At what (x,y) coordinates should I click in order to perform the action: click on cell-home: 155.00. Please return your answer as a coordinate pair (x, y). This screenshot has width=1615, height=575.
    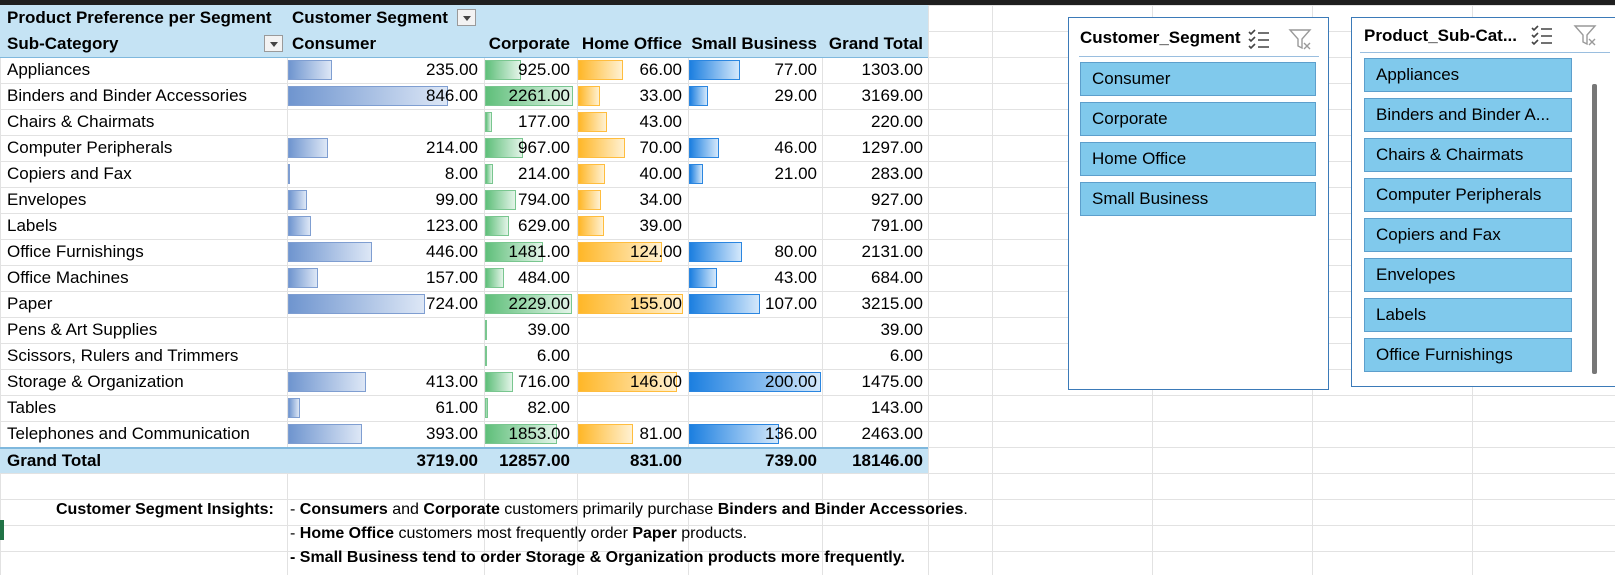
    Looking at the image, I should click on (656, 303).